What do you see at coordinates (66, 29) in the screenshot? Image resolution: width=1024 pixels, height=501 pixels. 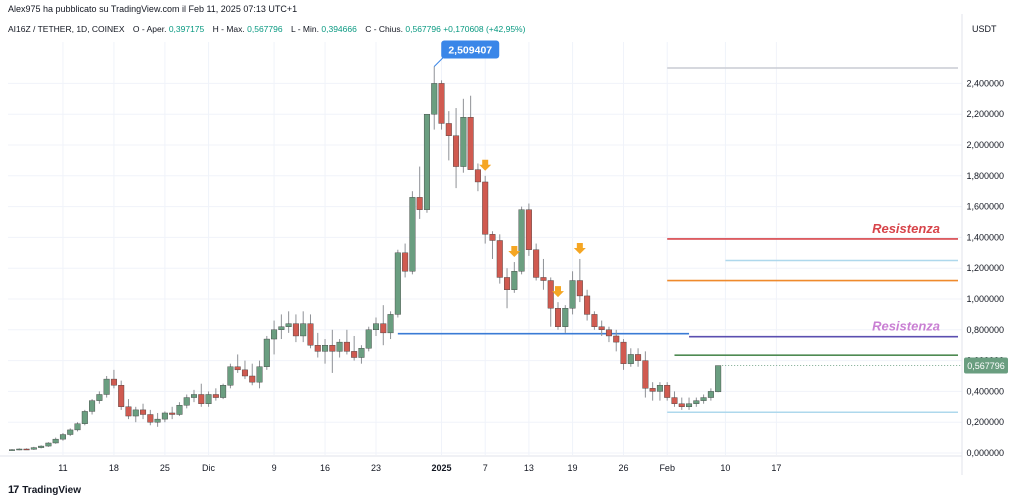 I see `symbol-label: AI16Z / TETHER, 1D, COINEX` at bounding box center [66, 29].